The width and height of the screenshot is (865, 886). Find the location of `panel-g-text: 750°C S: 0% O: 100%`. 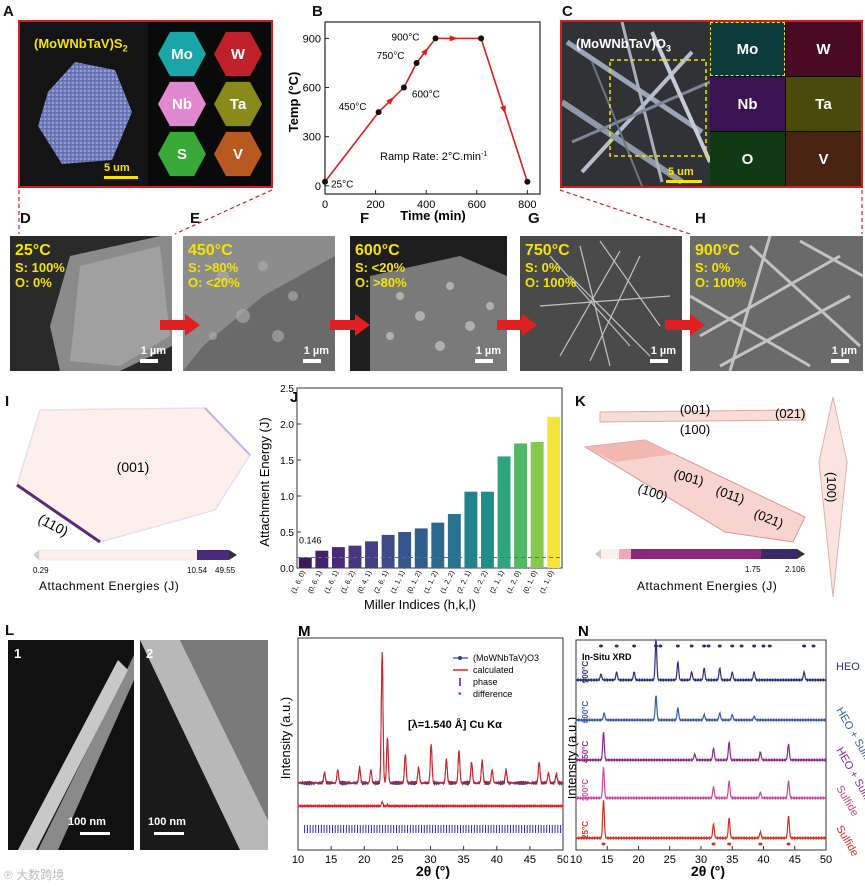

panel-g-text: 750°C S: 0% O: 100% is located at coordinates (551, 266).